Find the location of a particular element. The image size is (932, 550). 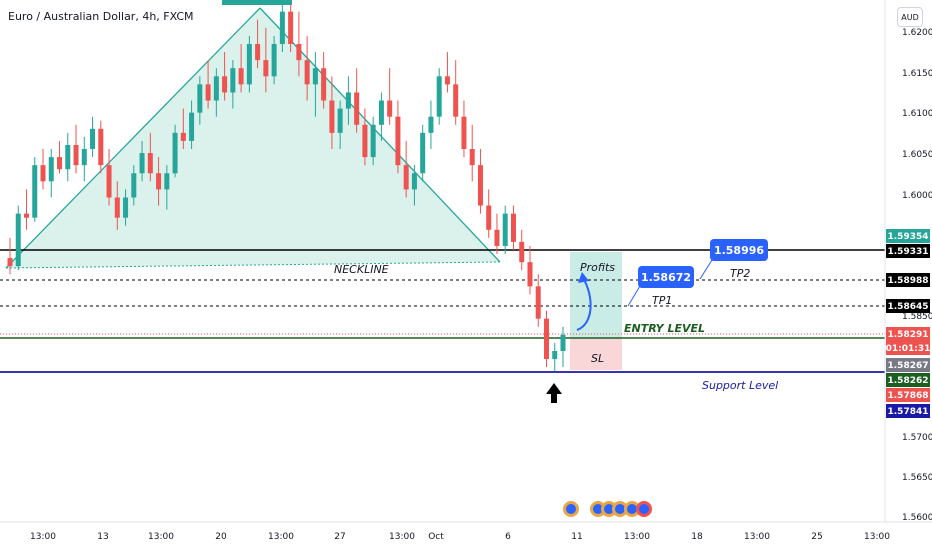

tp1-connector is located at coordinates (634, 296).